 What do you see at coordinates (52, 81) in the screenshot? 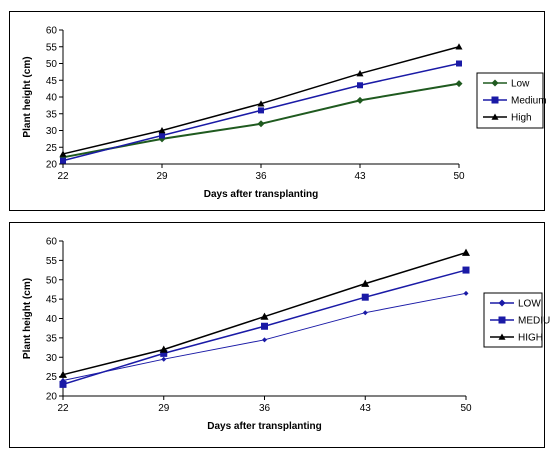
I see `chart-top-y-tick-label: 45` at bounding box center [52, 81].